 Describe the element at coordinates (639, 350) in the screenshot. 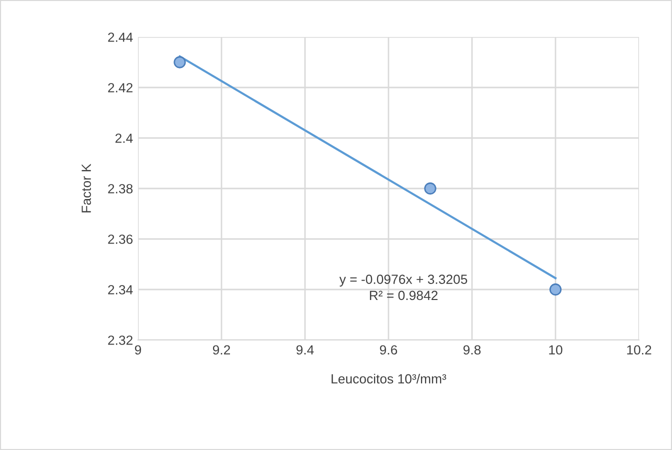

I see `x-tick-label: 10.2` at that location.